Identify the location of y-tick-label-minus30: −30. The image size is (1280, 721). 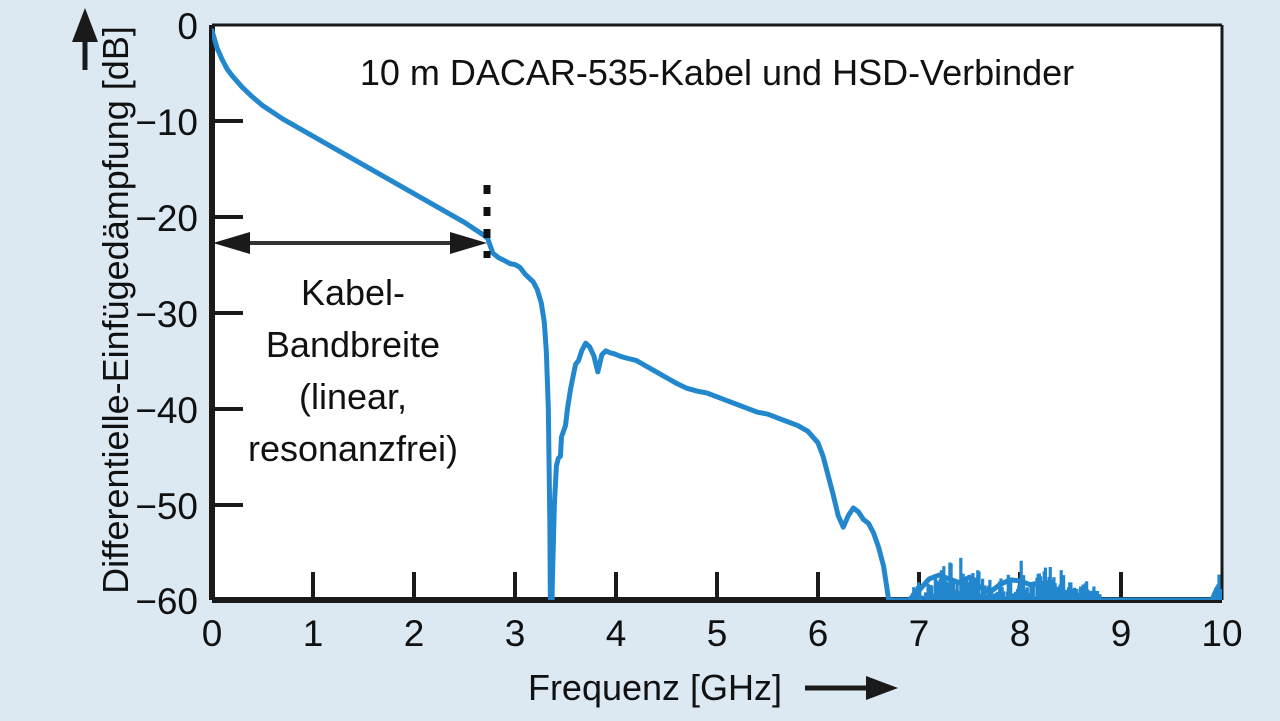
(166, 314).